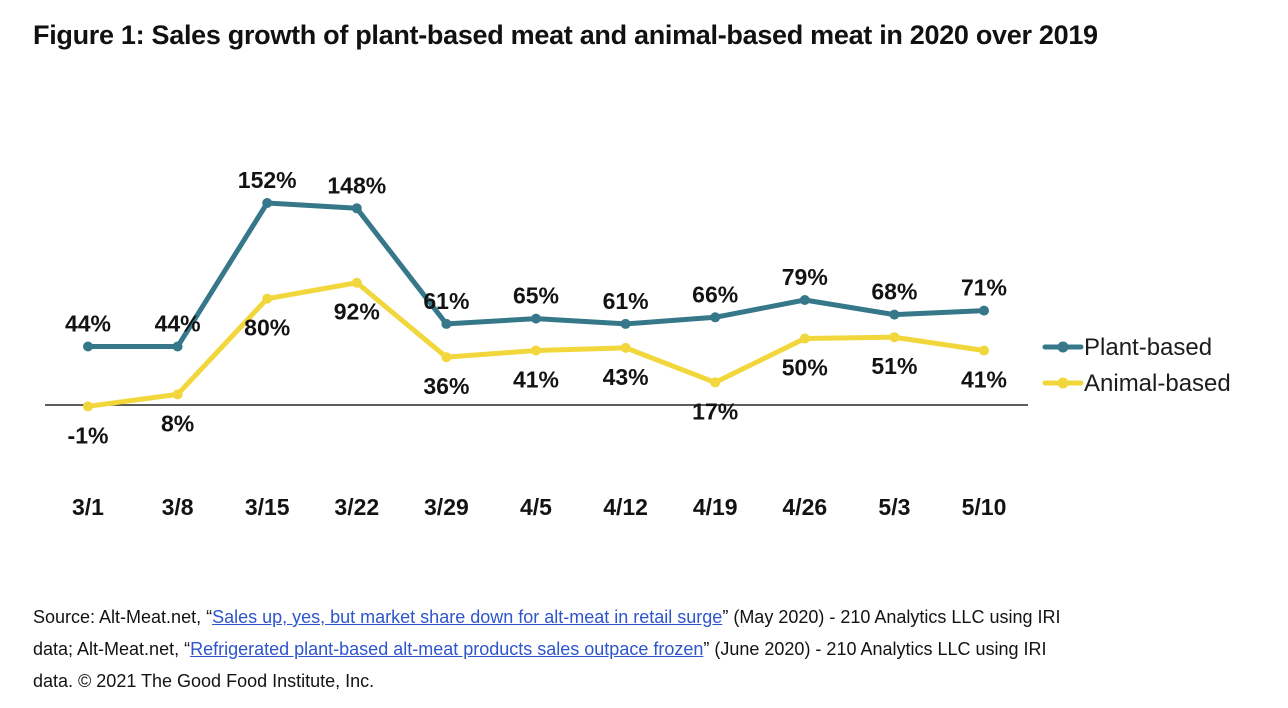 The image size is (1288, 708). I want to click on data-label-animal-based: 43%, so click(626, 377).